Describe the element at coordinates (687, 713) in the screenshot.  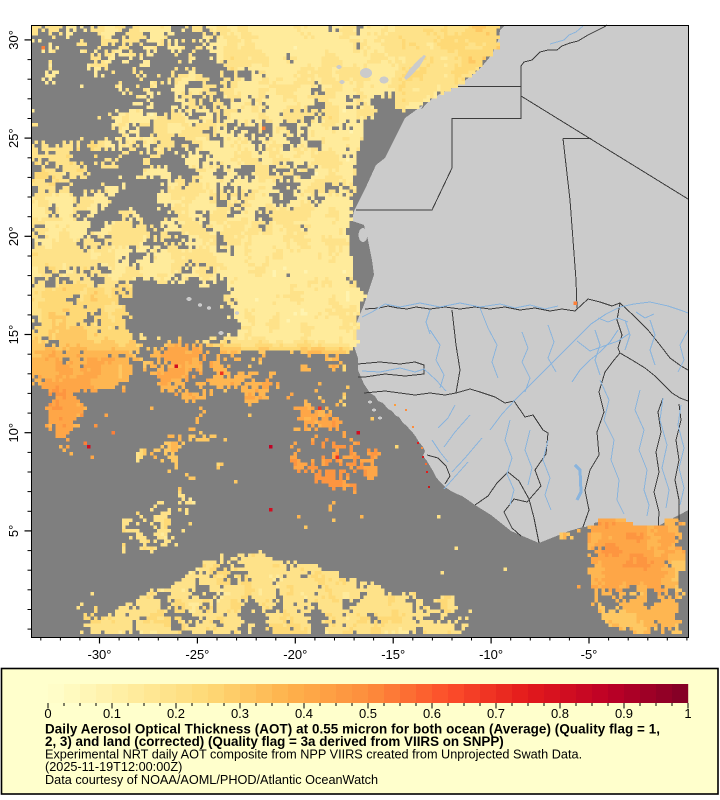
I see `svg-text: 1` at that location.